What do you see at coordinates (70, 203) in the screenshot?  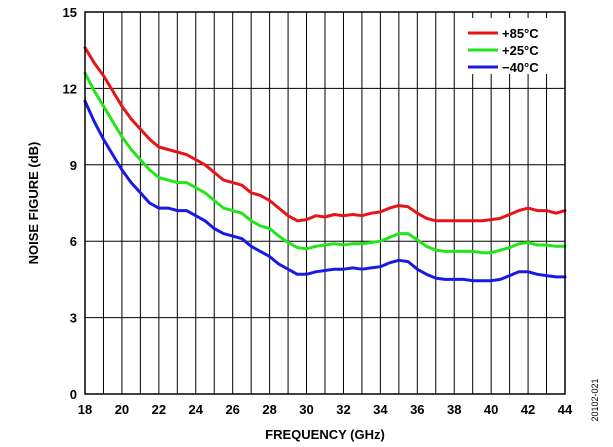 I see `y-tick-labels: 0 3 6 9 12 15` at bounding box center [70, 203].